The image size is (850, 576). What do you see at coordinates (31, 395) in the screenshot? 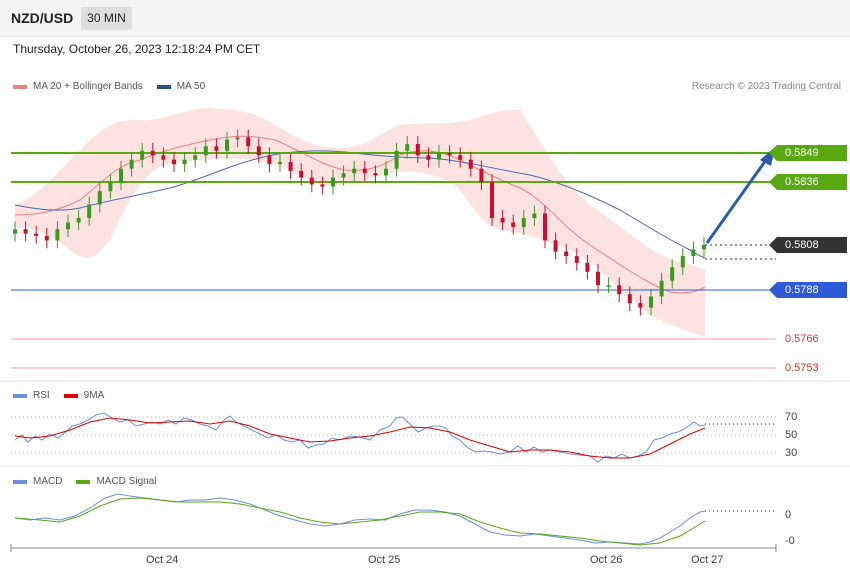
I see `legend-rsi: RSI` at bounding box center [31, 395].